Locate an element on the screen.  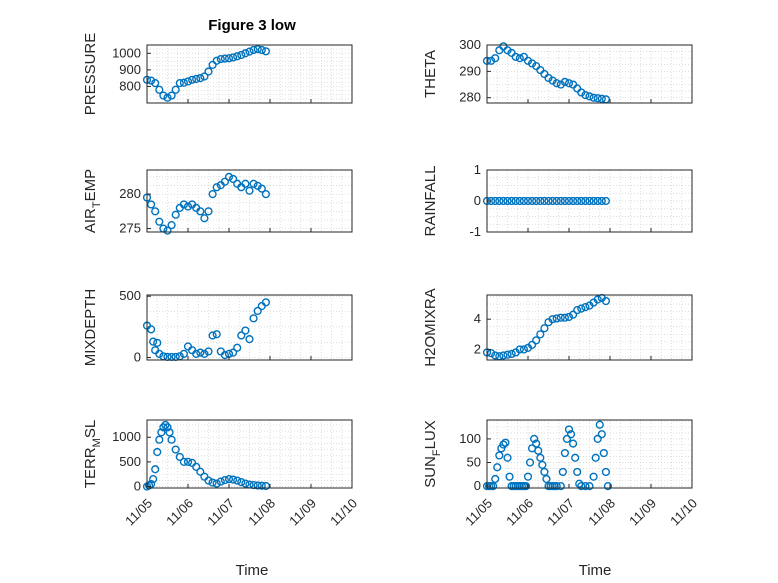
y-axis-label: SUNFLUX is located at coordinates (432, 454).